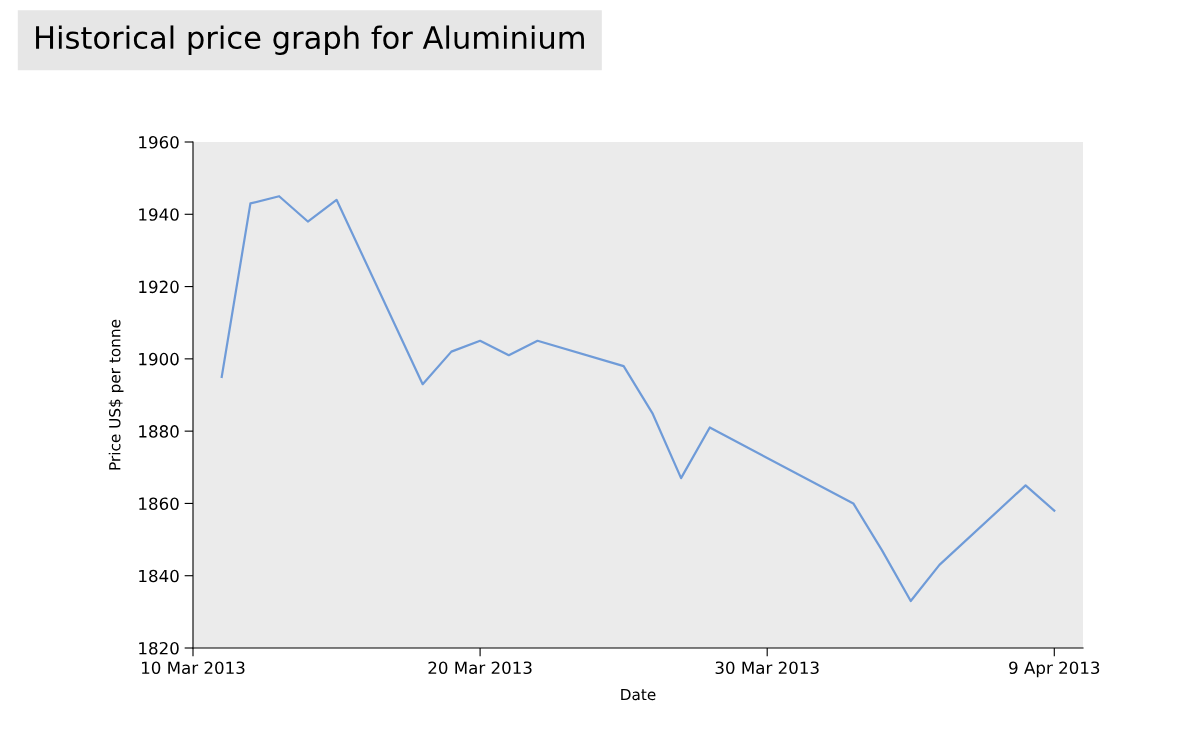 This screenshot has width=1181, height=731. What do you see at coordinates (159, 503) in the screenshot?
I see `y-tick-label: 1860` at bounding box center [159, 503].